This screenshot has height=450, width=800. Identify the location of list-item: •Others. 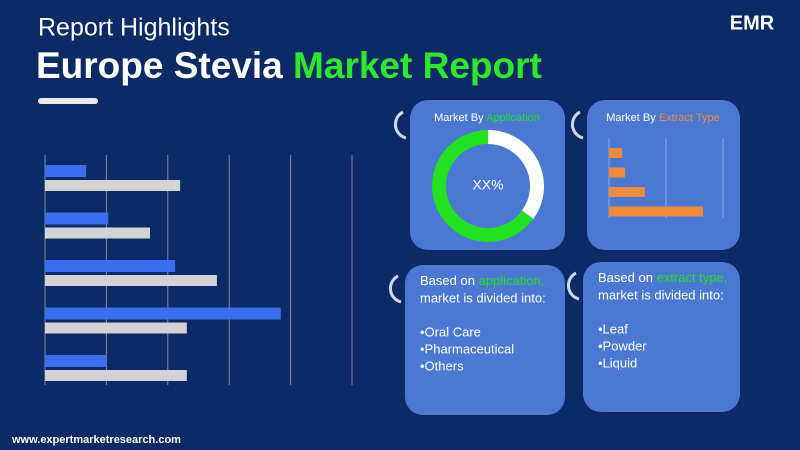
(442, 365).